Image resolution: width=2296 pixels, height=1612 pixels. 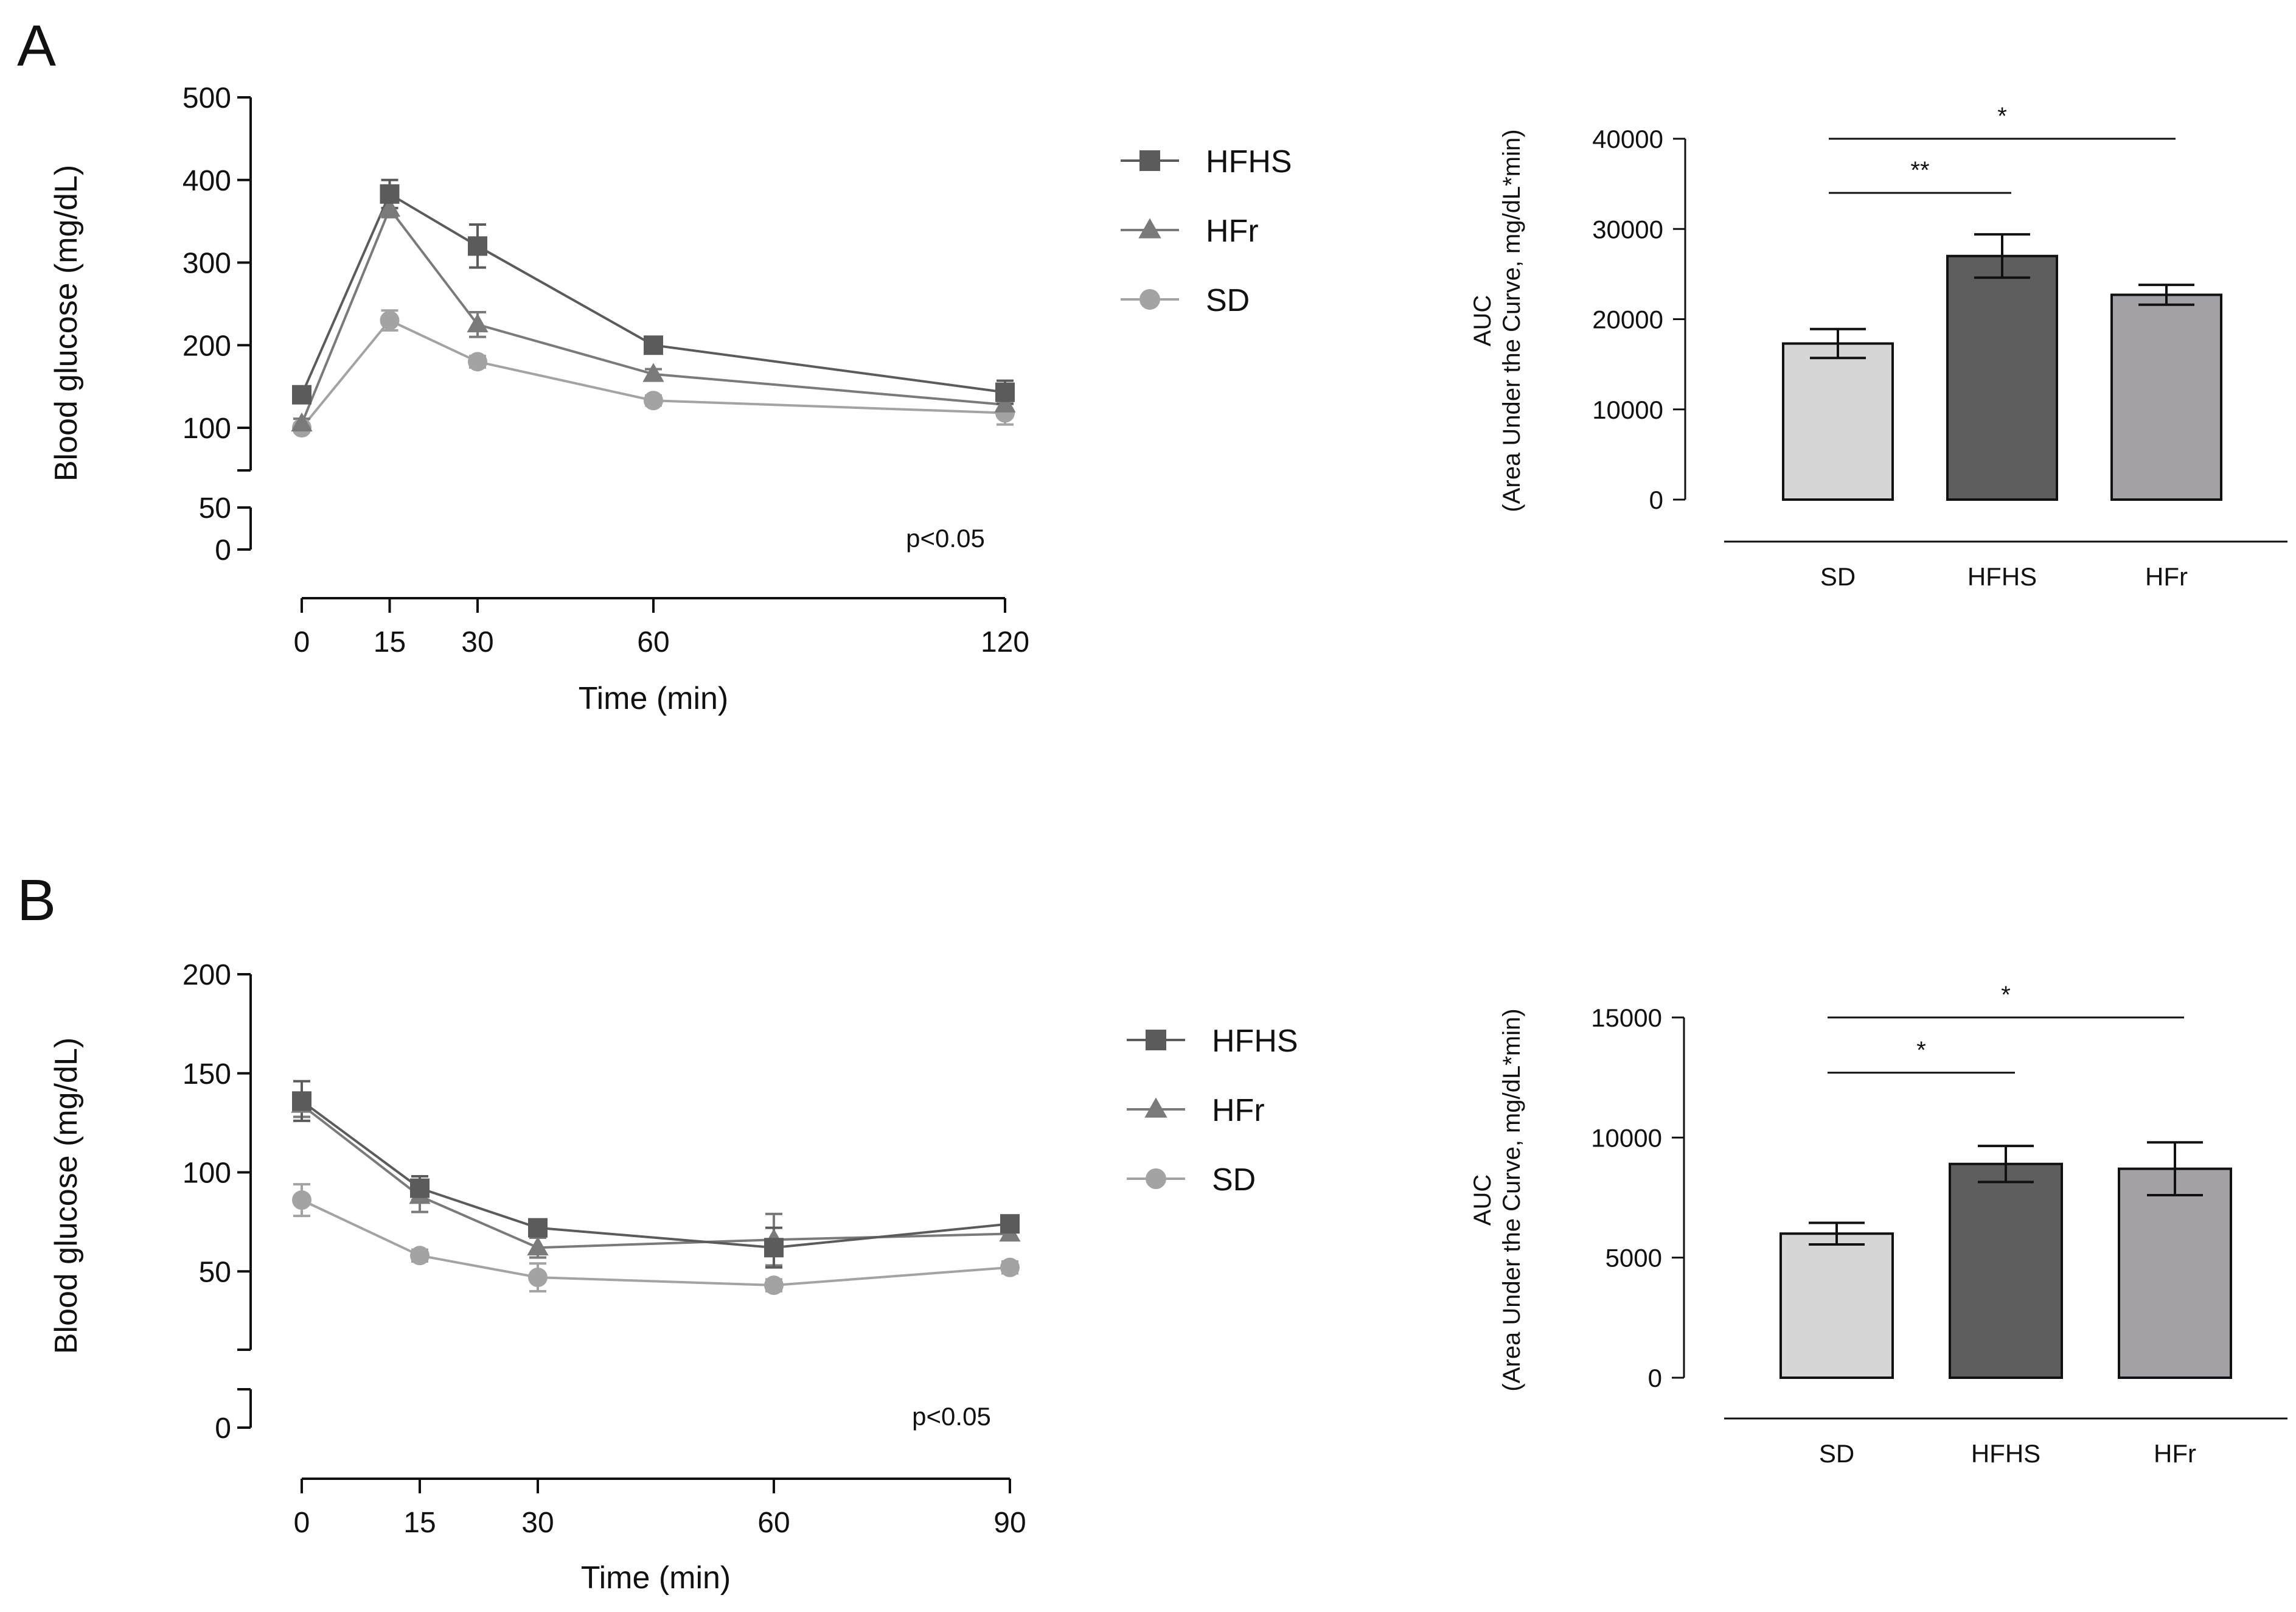 I want to click on chart-a-line-y-tick-label-low-50: 50, so click(x=215, y=508).